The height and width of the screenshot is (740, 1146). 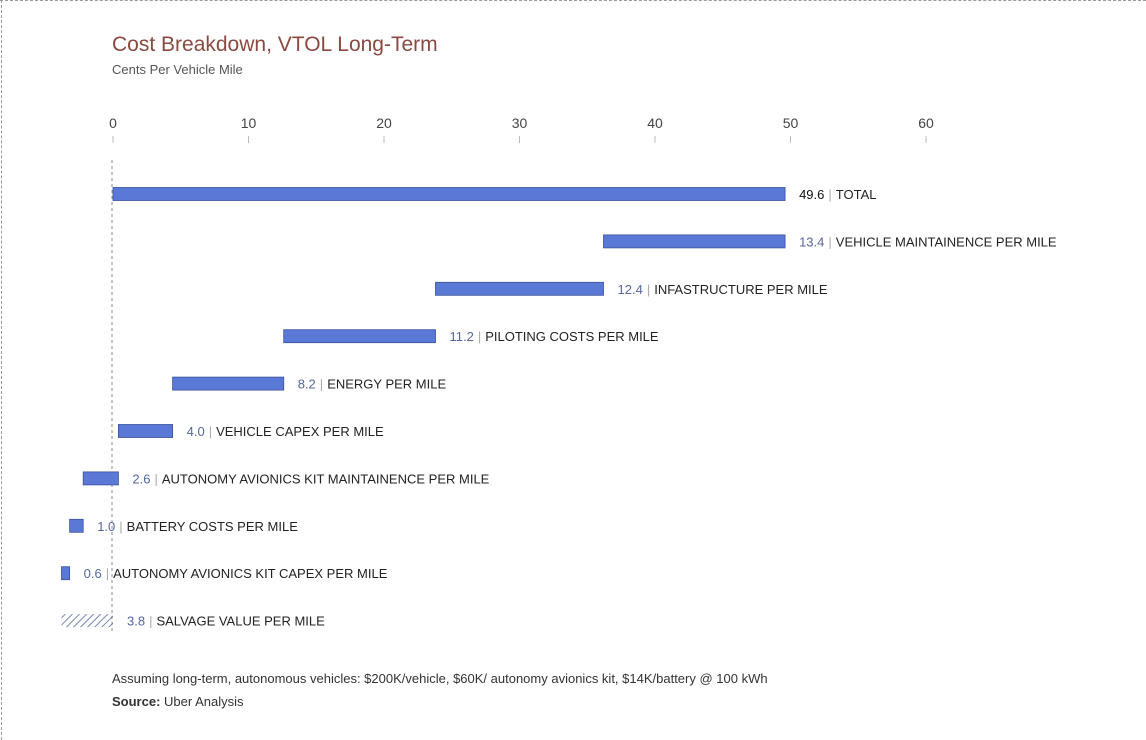 What do you see at coordinates (87, 621) in the screenshot?
I see `salvage-bar` at bounding box center [87, 621].